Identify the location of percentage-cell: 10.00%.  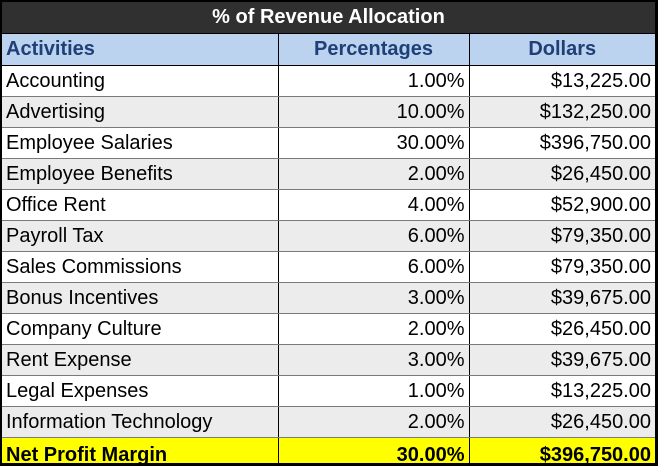
(374, 112).